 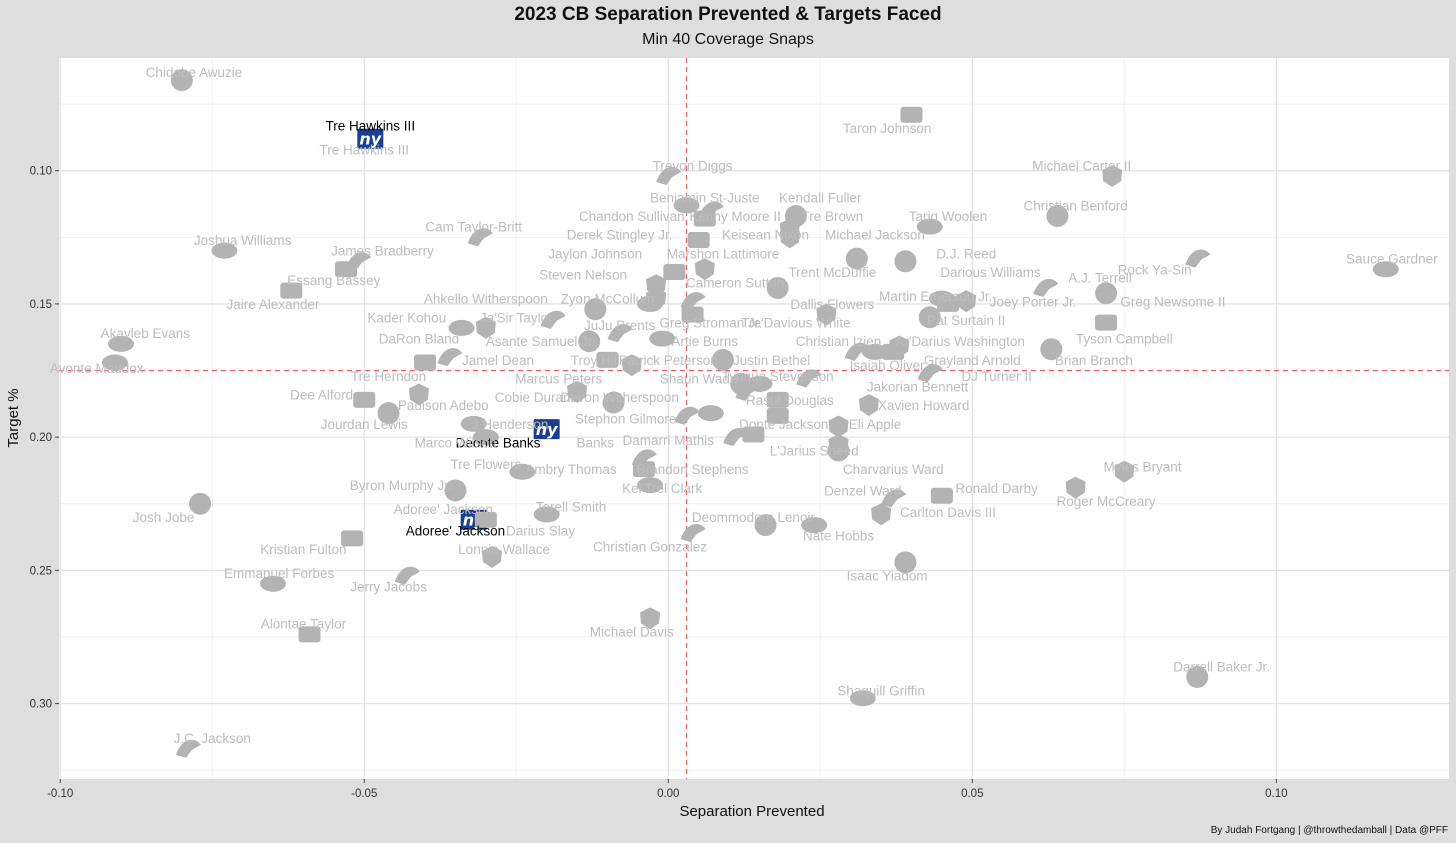 What do you see at coordinates (303, 549) in the screenshot?
I see `point-label: Kristian Fulton` at bounding box center [303, 549].